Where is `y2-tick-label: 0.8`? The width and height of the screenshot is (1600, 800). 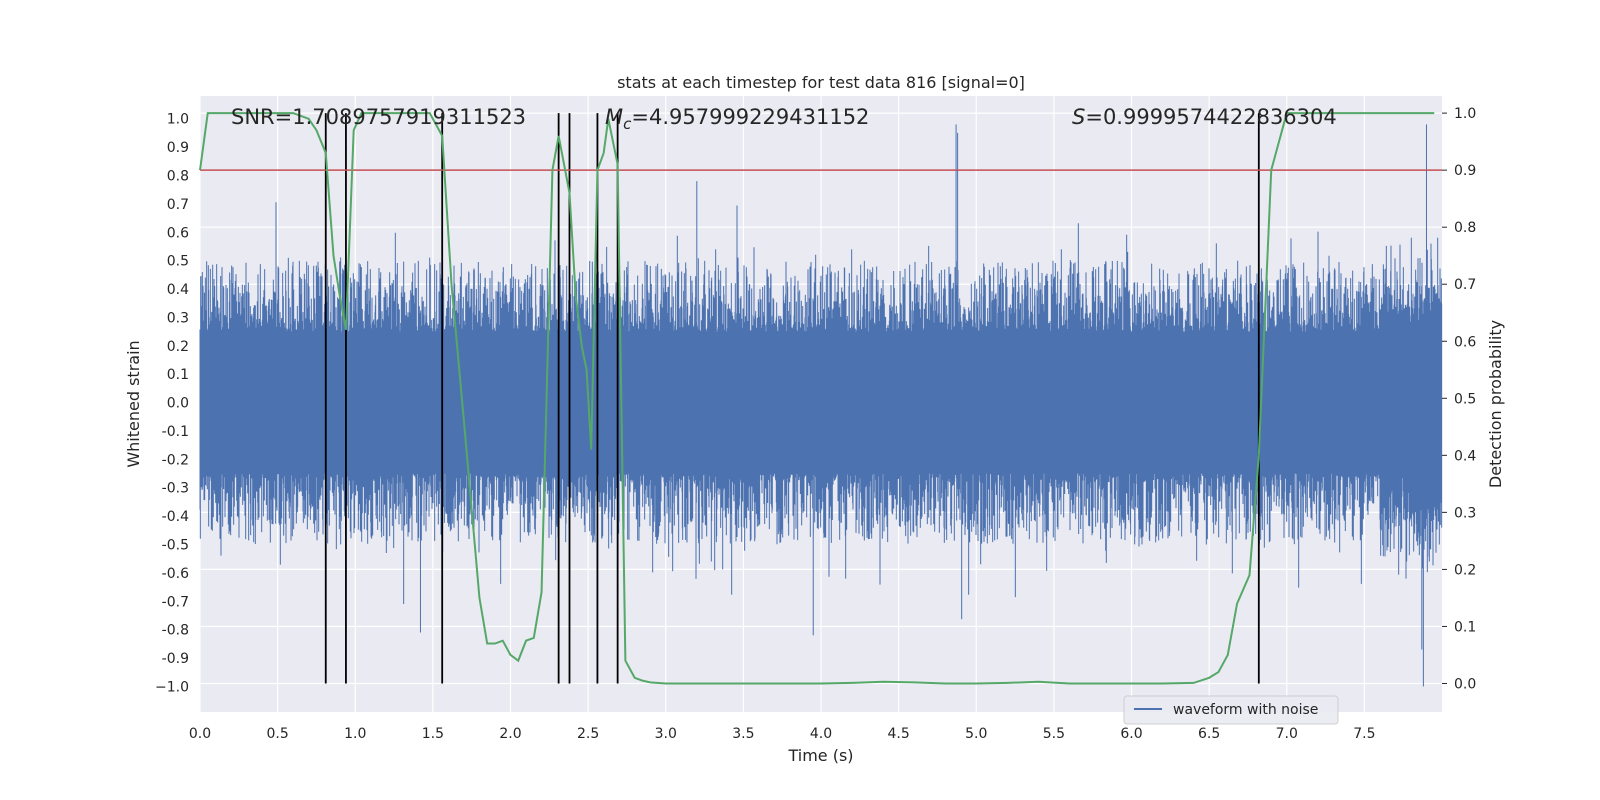 y2-tick-label: 0.8 is located at coordinates (1465, 228).